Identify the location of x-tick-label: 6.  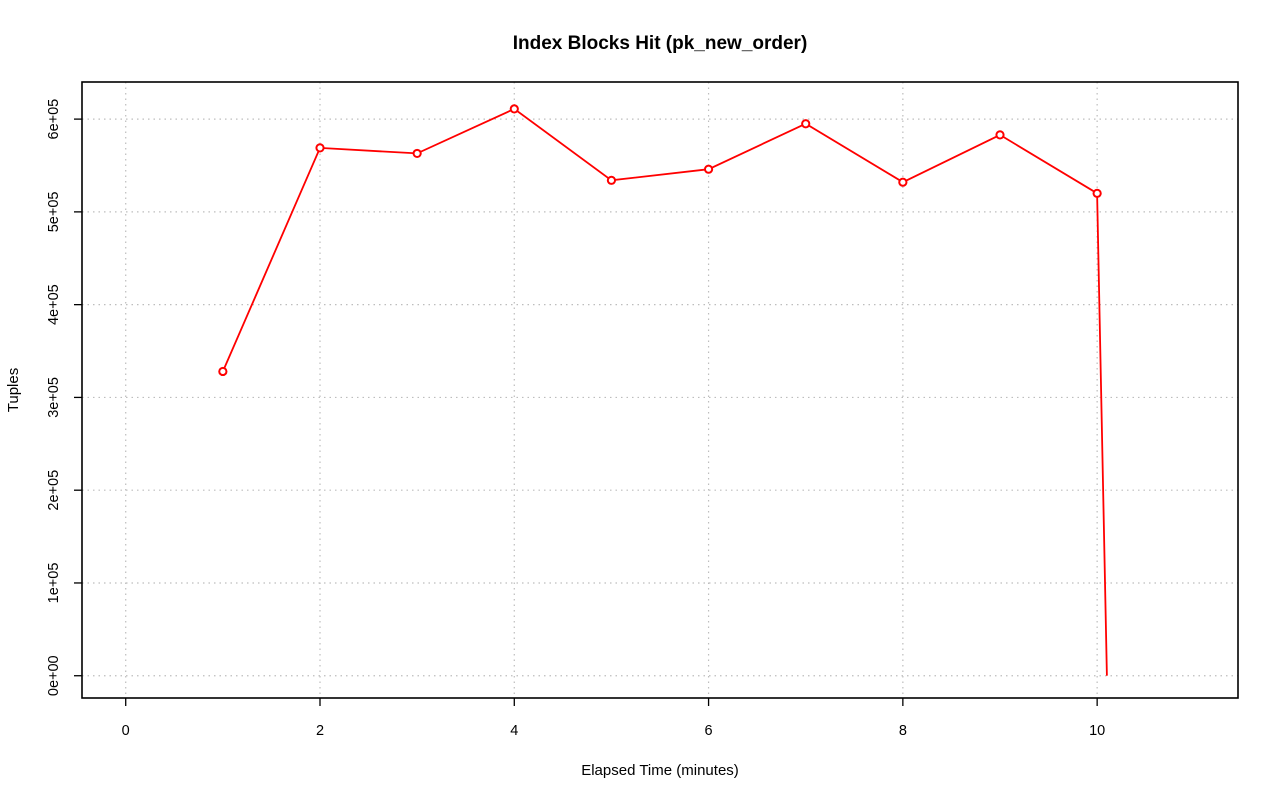
(709, 731).